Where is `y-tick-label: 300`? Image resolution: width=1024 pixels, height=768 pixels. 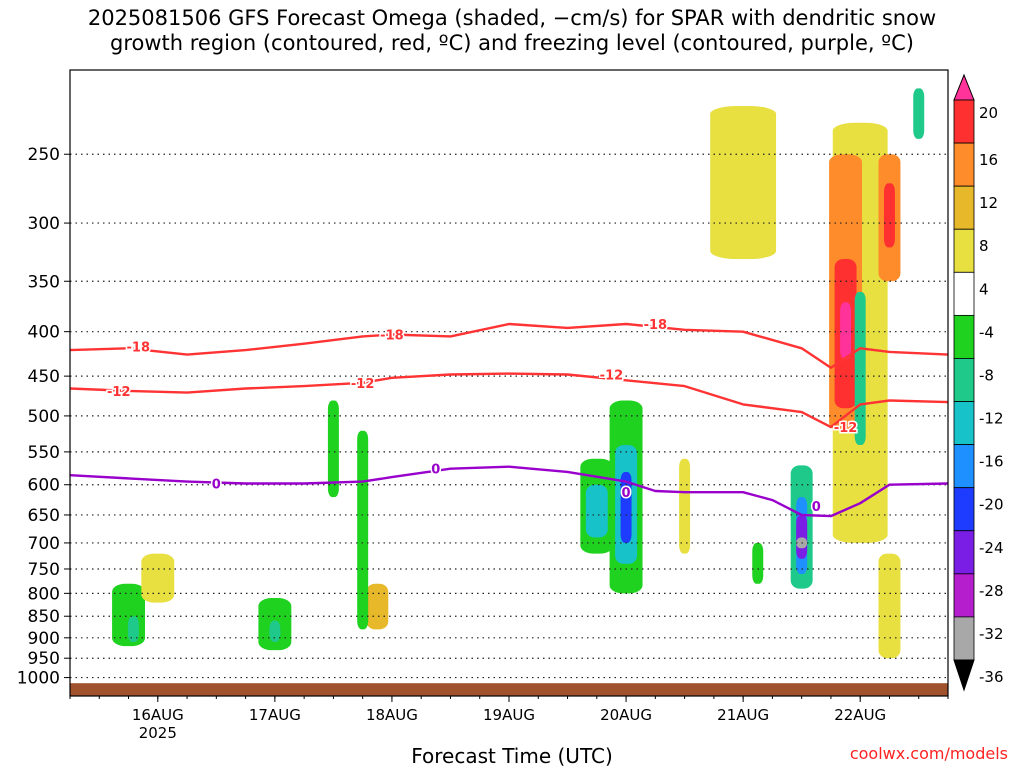 y-tick-label: 300 is located at coordinates (44, 224).